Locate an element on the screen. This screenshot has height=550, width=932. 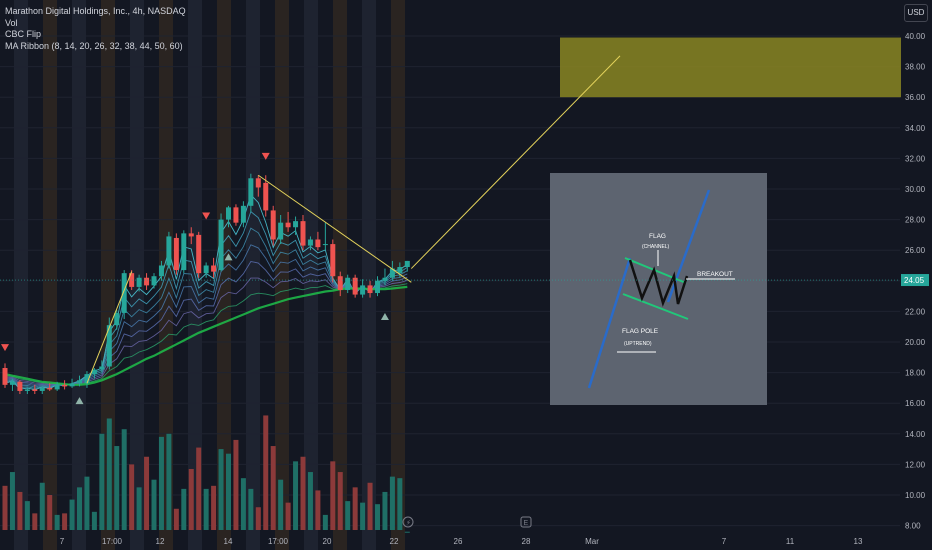
channel-upper-line is located at coordinates (655, 270).